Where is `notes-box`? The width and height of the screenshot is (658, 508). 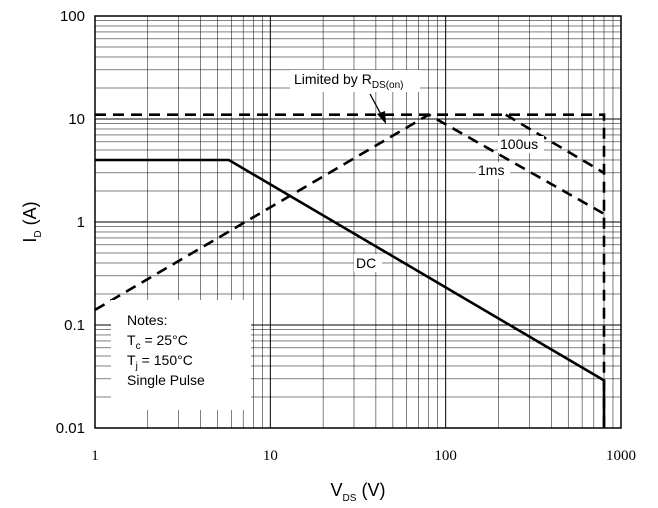
notes-box is located at coordinates (181, 355).